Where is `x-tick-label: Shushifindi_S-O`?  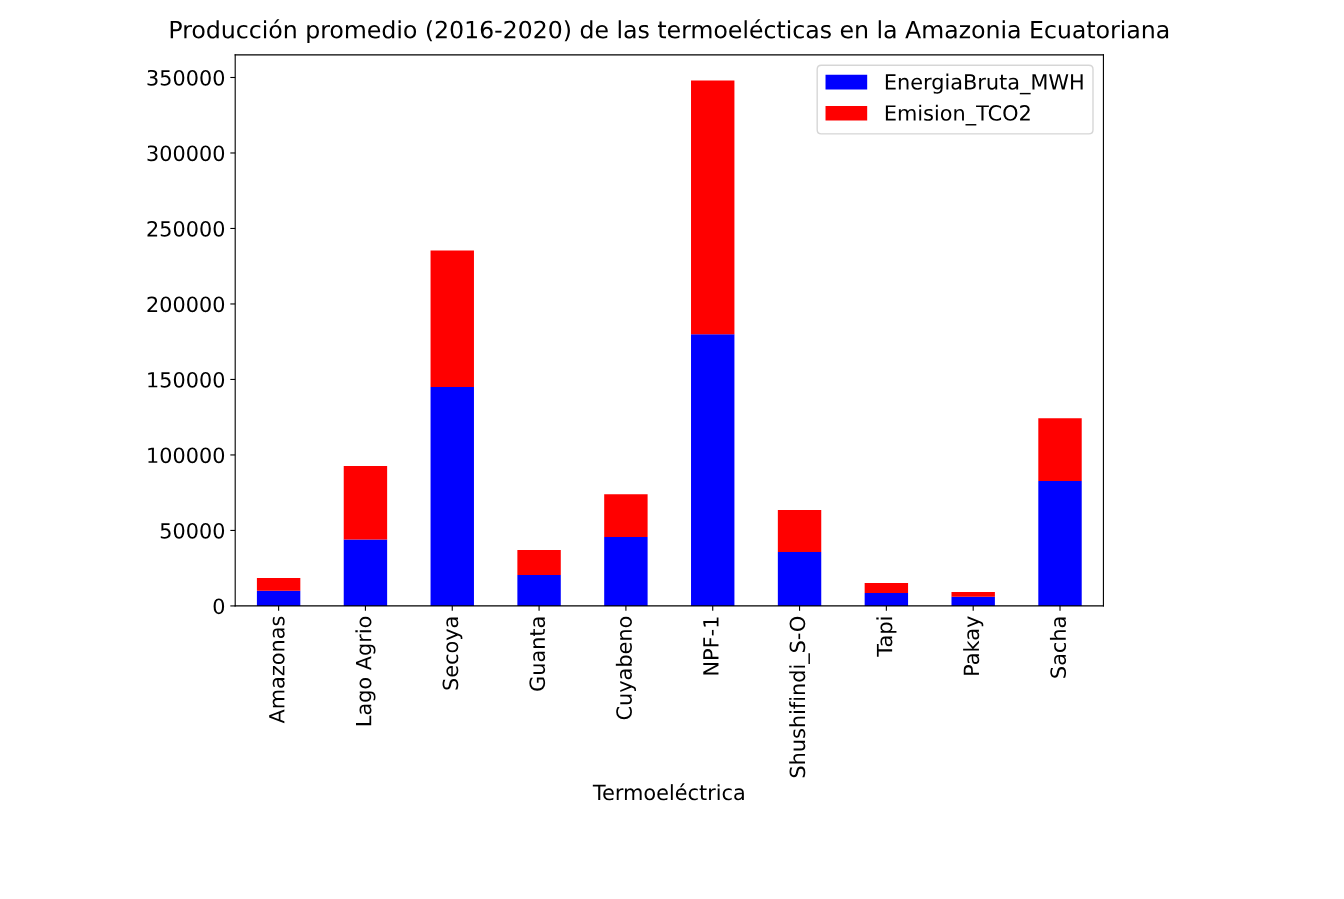 x-tick-label: Shushifindi_S-O is located at coordinates (799, 697).